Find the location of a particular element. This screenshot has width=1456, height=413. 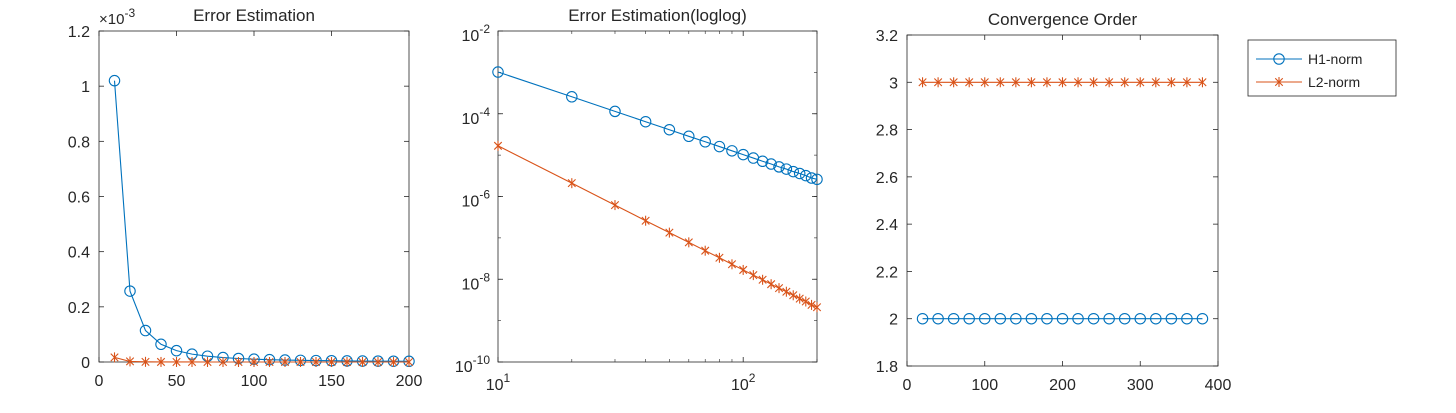

series-line is located at coordinates (261, 221).